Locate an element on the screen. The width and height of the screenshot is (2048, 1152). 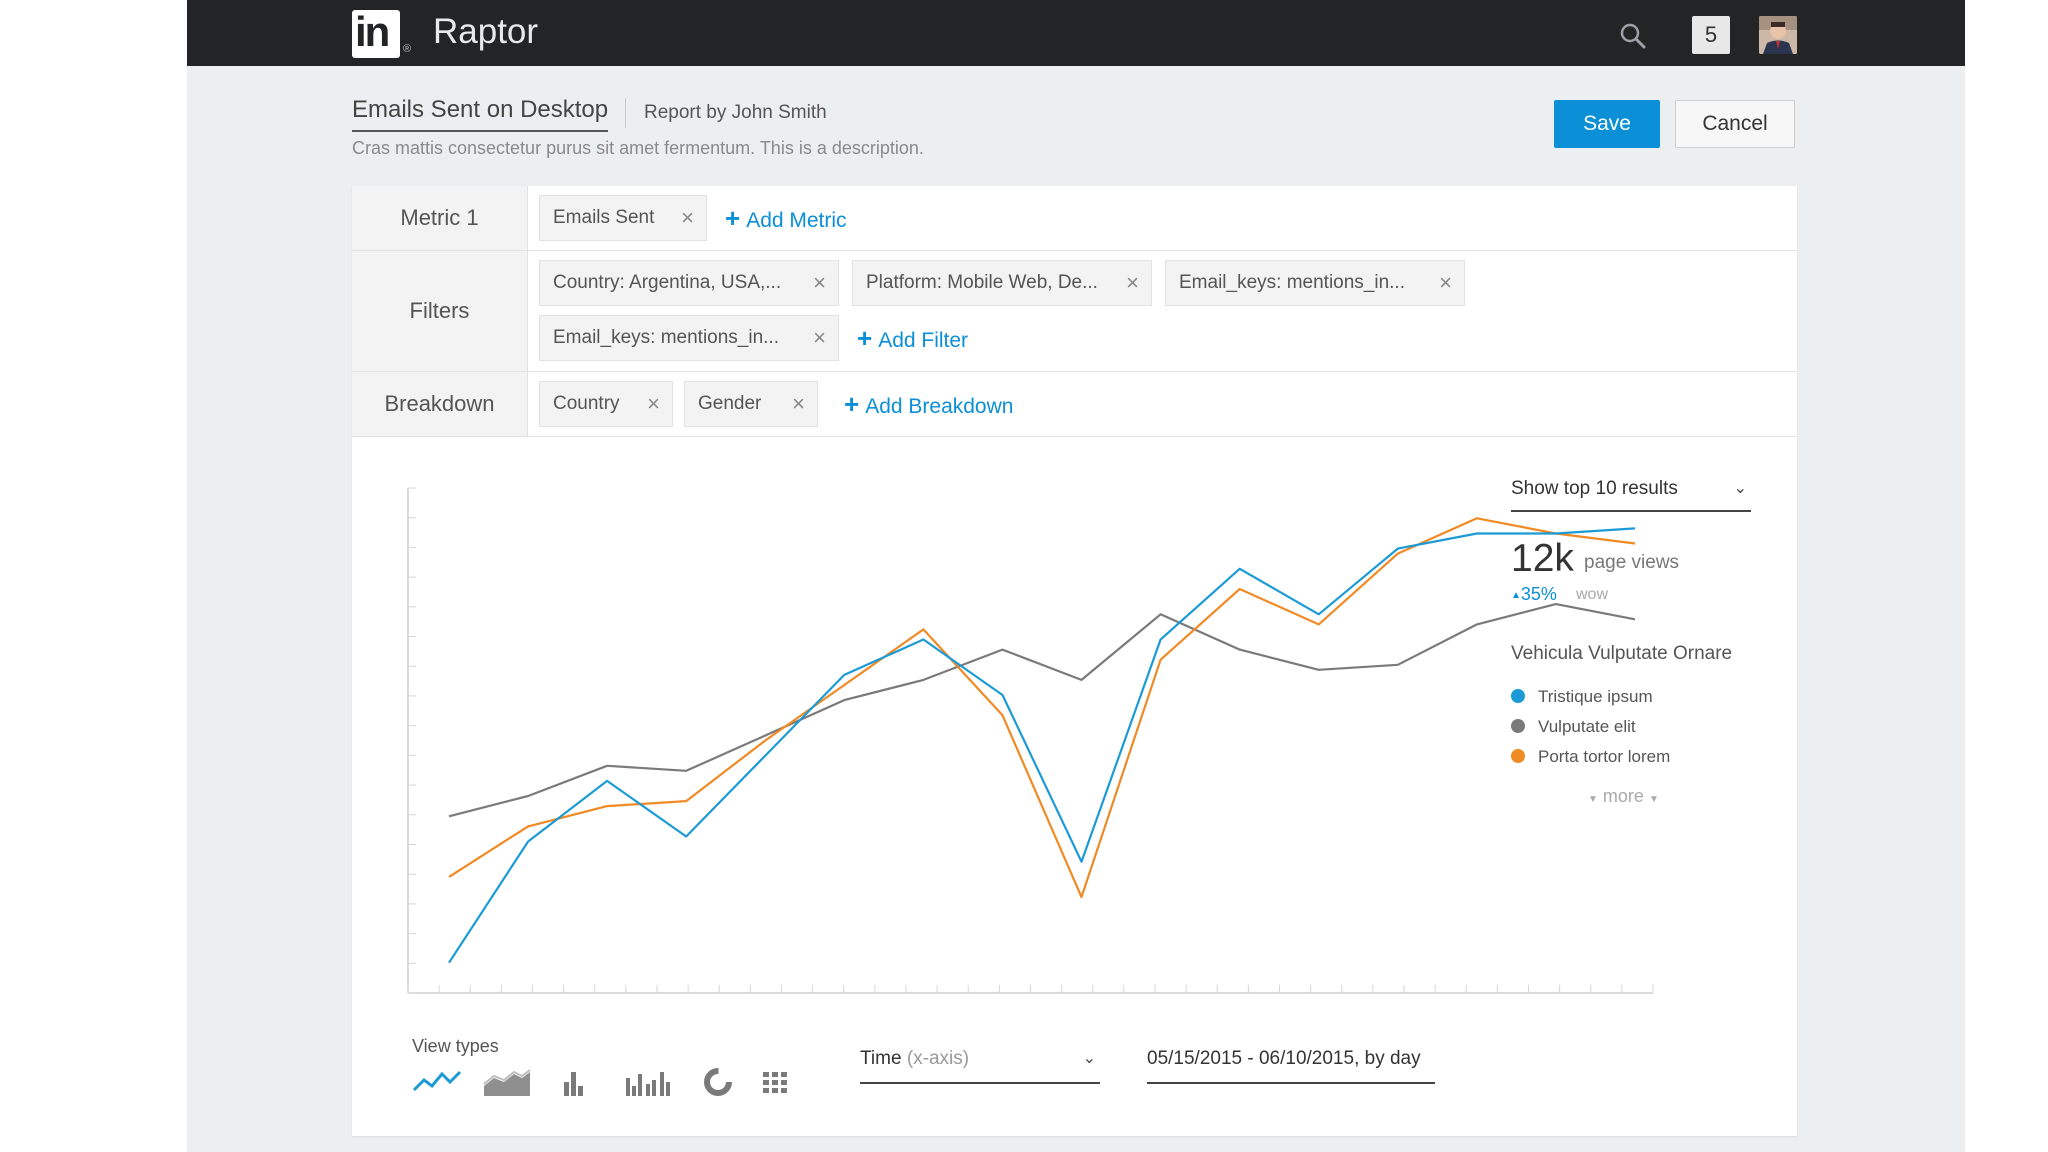
area-chart-icon is located at coordinates (507, 1082).